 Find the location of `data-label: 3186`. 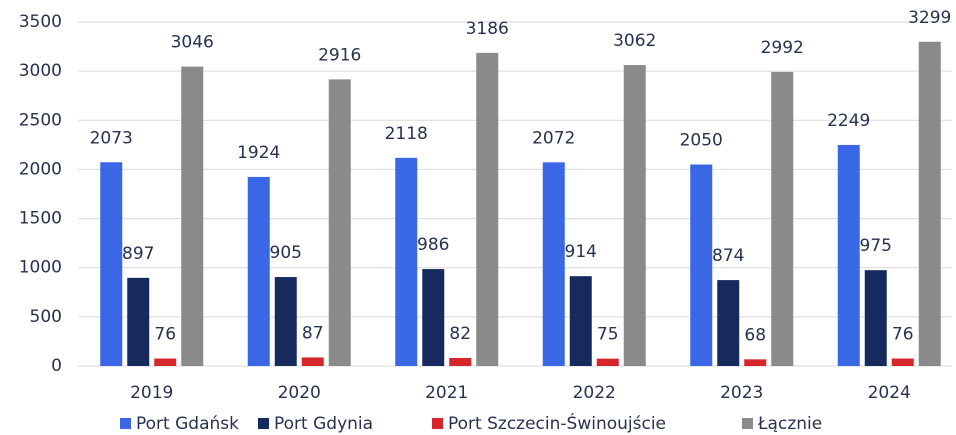

data-label: 3186 is located at coordinates (487, 29).